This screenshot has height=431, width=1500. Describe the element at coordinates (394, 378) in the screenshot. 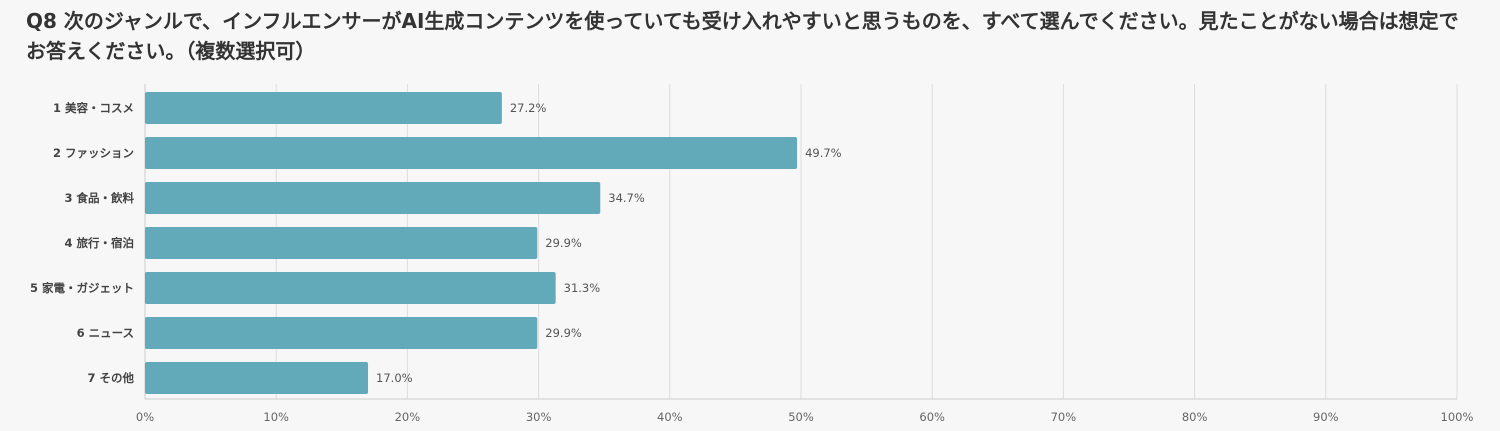

I see `value-label: 17.0%` at that location.